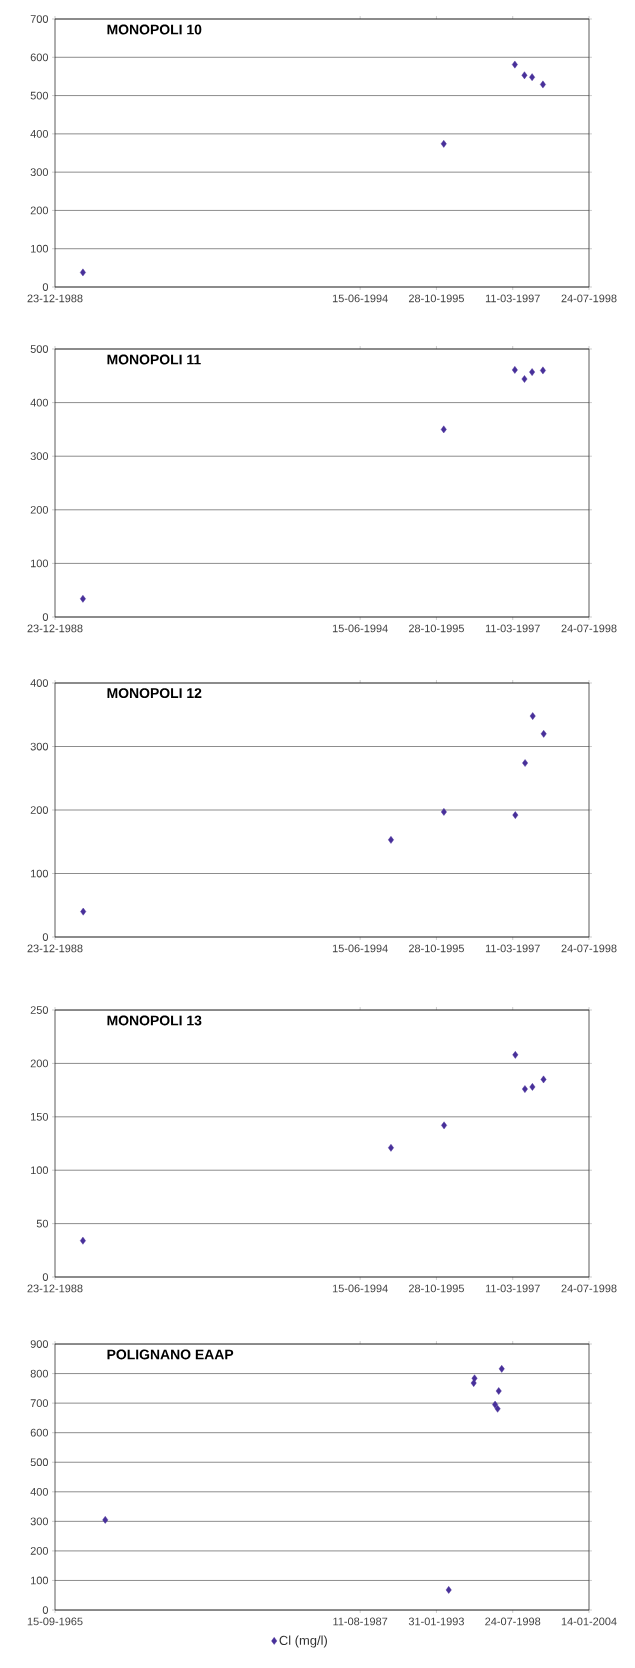 This screenshot has width=635, height=1668. I want to click on chart-title: MONOPOLI 12, so click(154, 693).